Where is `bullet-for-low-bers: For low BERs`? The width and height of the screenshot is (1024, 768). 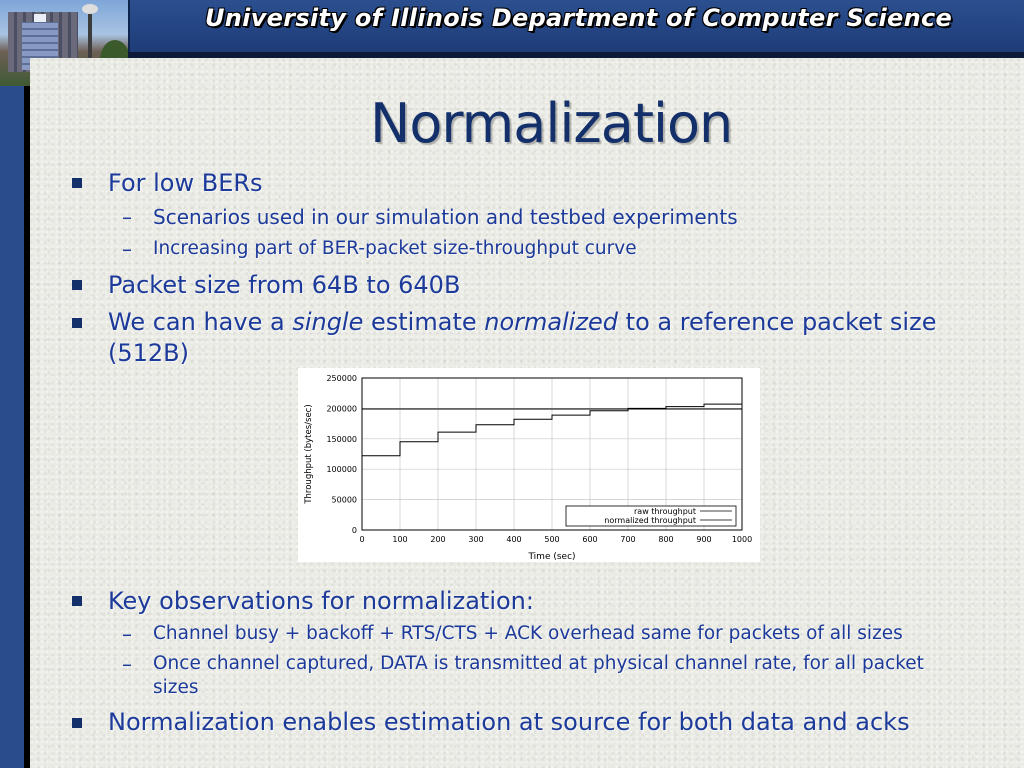 bullet-for-low-bers: For low BERs is located at coordinates (185, 183).